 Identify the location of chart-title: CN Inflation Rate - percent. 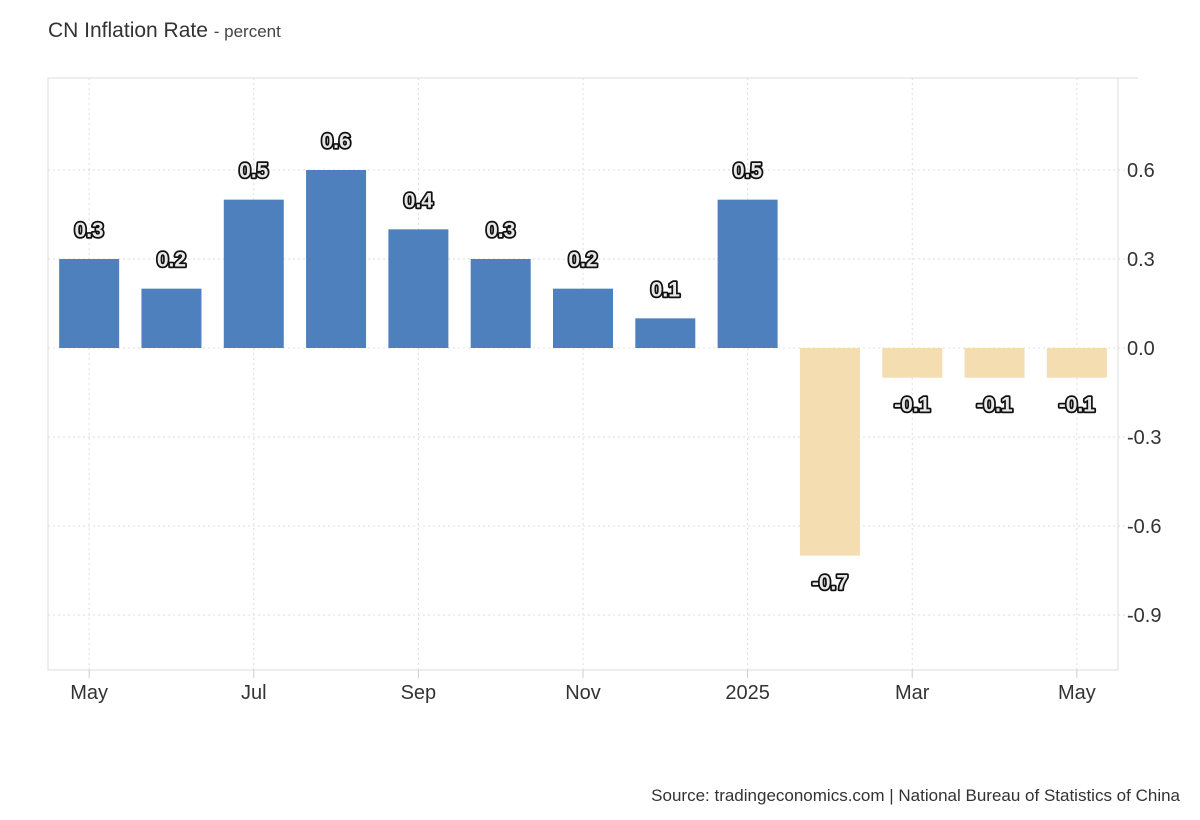
(164, 31).